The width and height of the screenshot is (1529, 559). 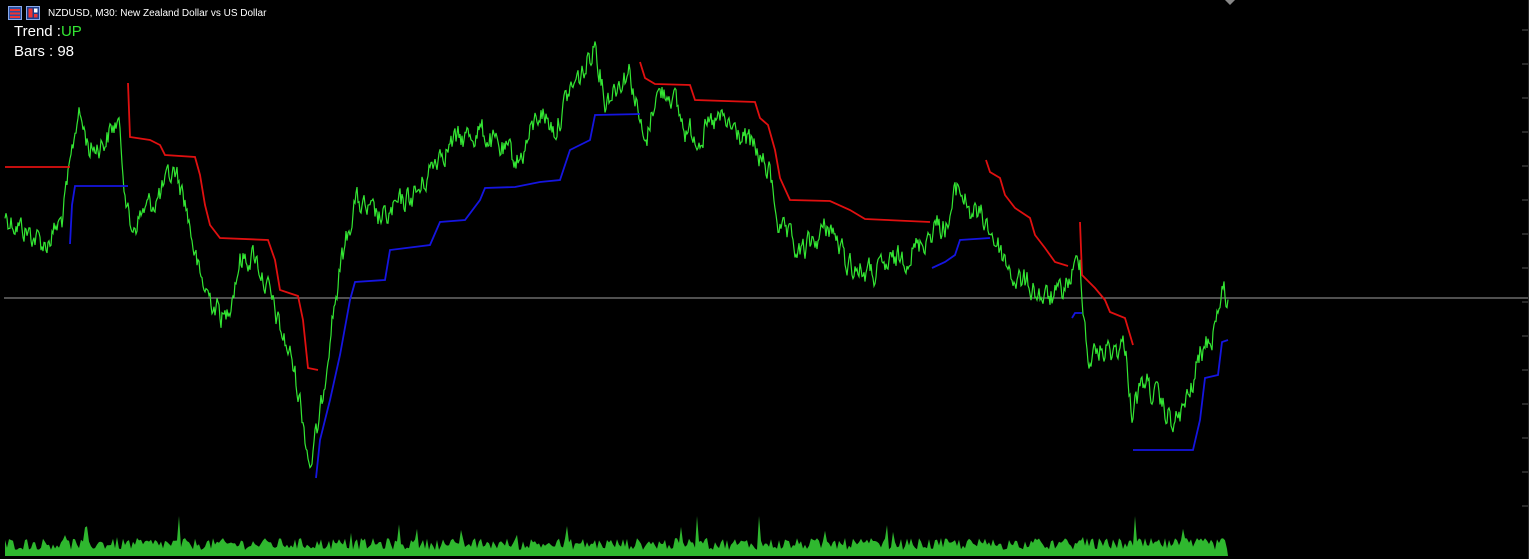 I want to click on trend-row: Trend :UP, so click(x=48, y=32).